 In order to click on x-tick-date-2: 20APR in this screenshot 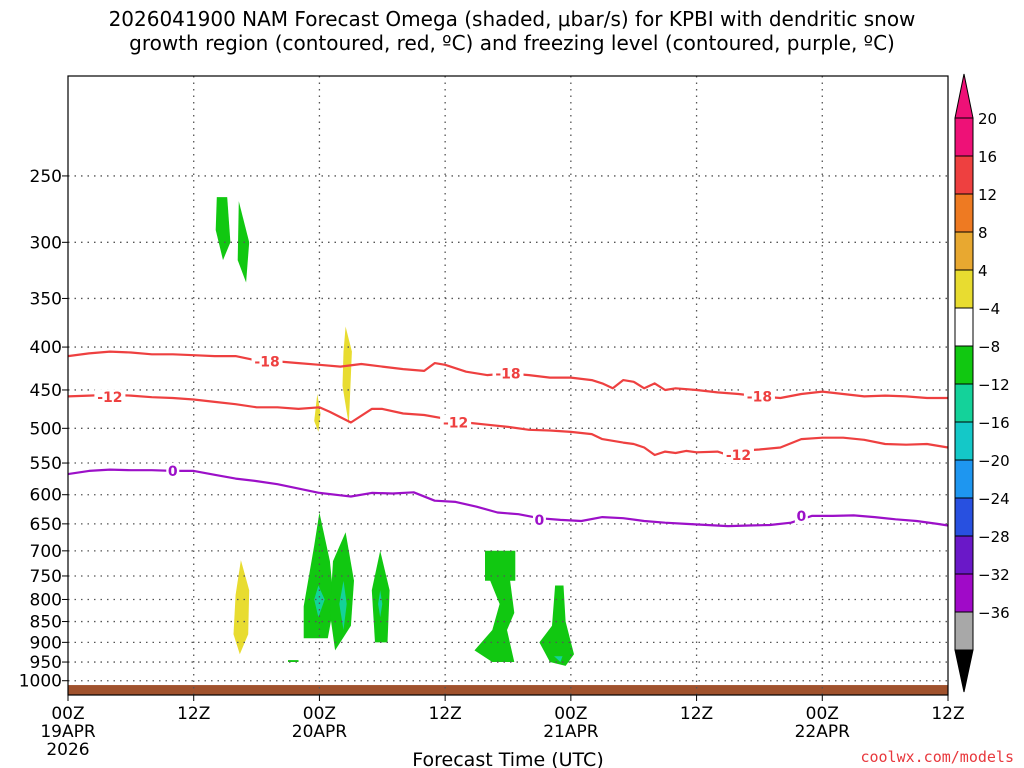, I will do `click(320, 732)`.